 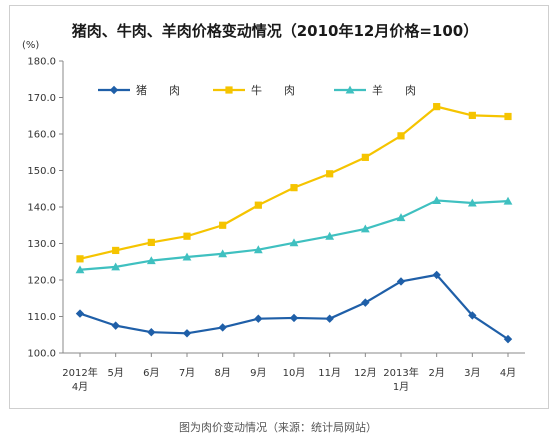 What do you see at coordinates (30, 45) in the screenshot?
I see `y-axis-unit-label: (%)` at bounding box center [30, 45].